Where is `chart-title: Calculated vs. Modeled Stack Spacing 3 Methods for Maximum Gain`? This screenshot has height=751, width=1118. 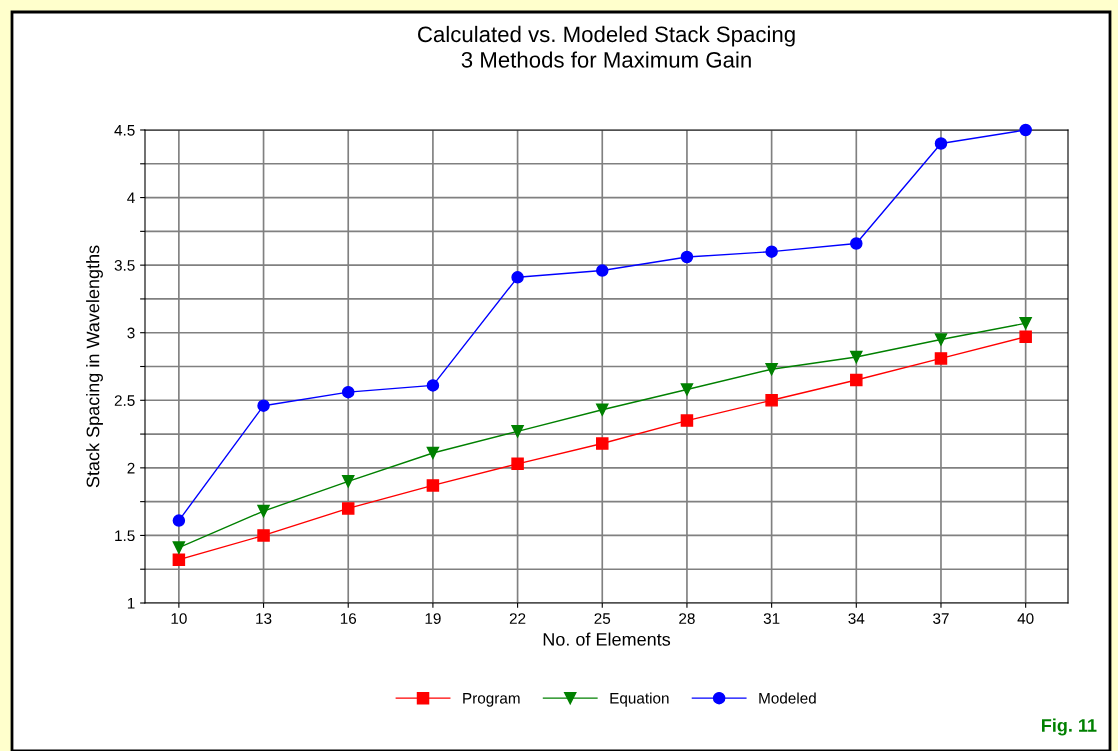
chart-title: Calculated vs. Modeled Stack Spacing 3 Methods for Maximum Gain is located at coordinates (606, 46).